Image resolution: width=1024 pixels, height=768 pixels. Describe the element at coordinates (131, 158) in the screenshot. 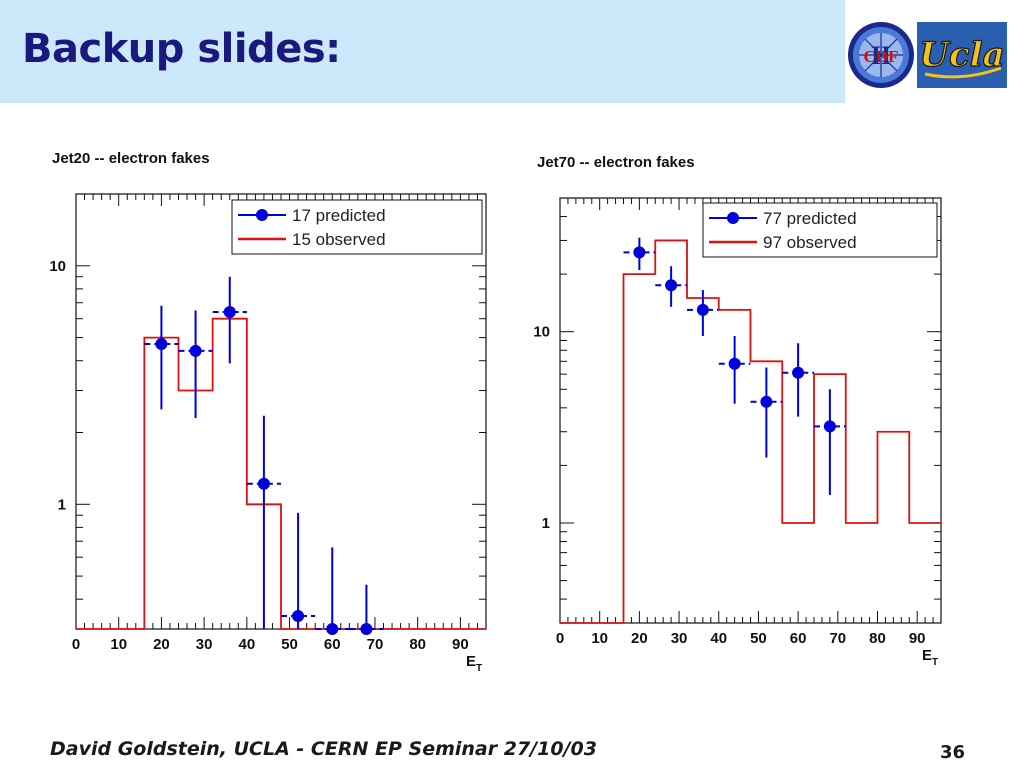

I see `plot-title: Jet20 -- electron fakes` at that location.